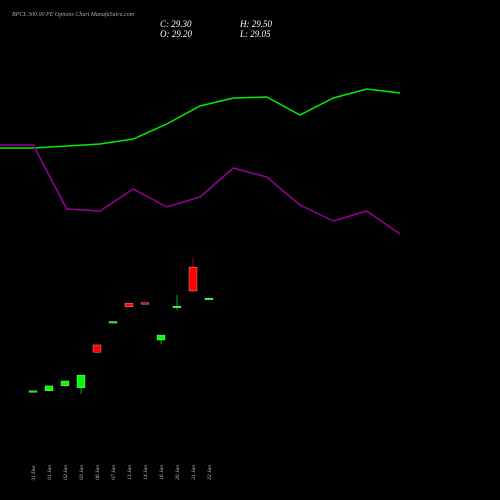 Image resolution: width=500 pixels, height=500 pixels. Describe the element at coordinates (114, 472) in the screenshot. I see `x-tick-label: 07 Jan` at that location.